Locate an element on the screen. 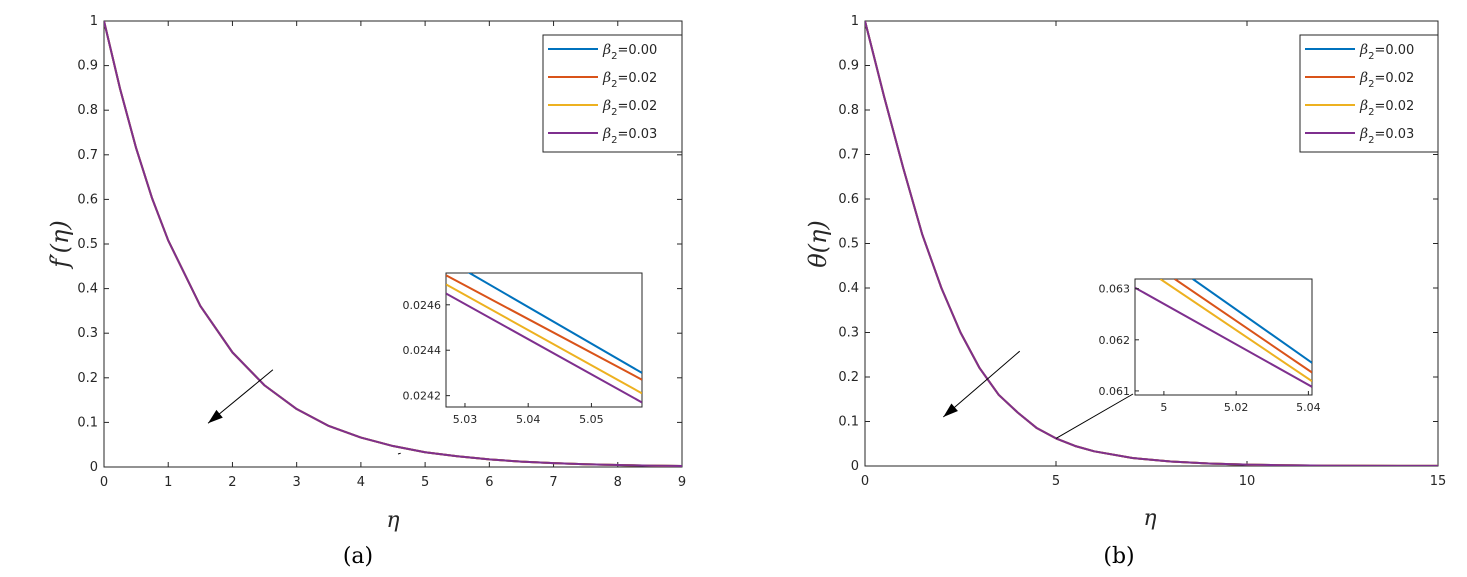 The image size is (1467, 577). x-tick-label: 9 is located at coordinates (682, 482).